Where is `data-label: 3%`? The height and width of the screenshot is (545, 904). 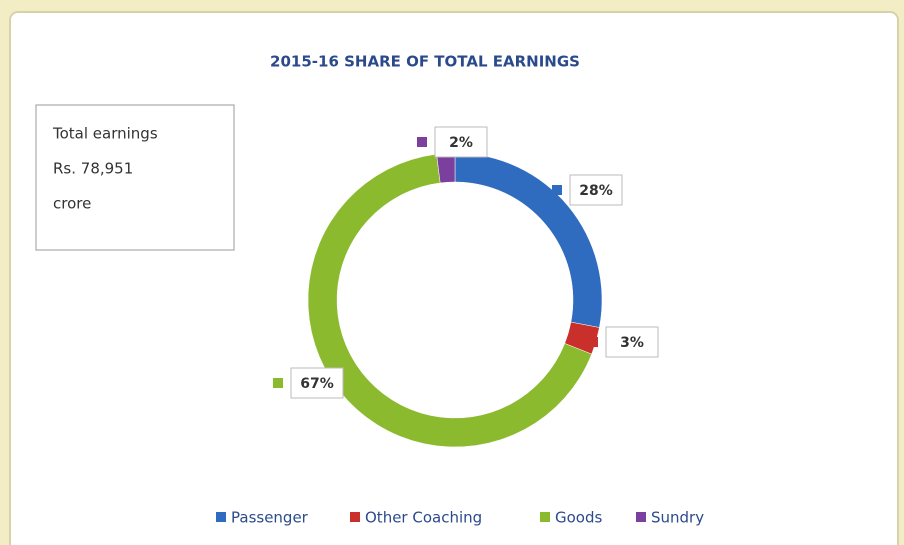
data-label: 3% is located at coordinates (632, 343).